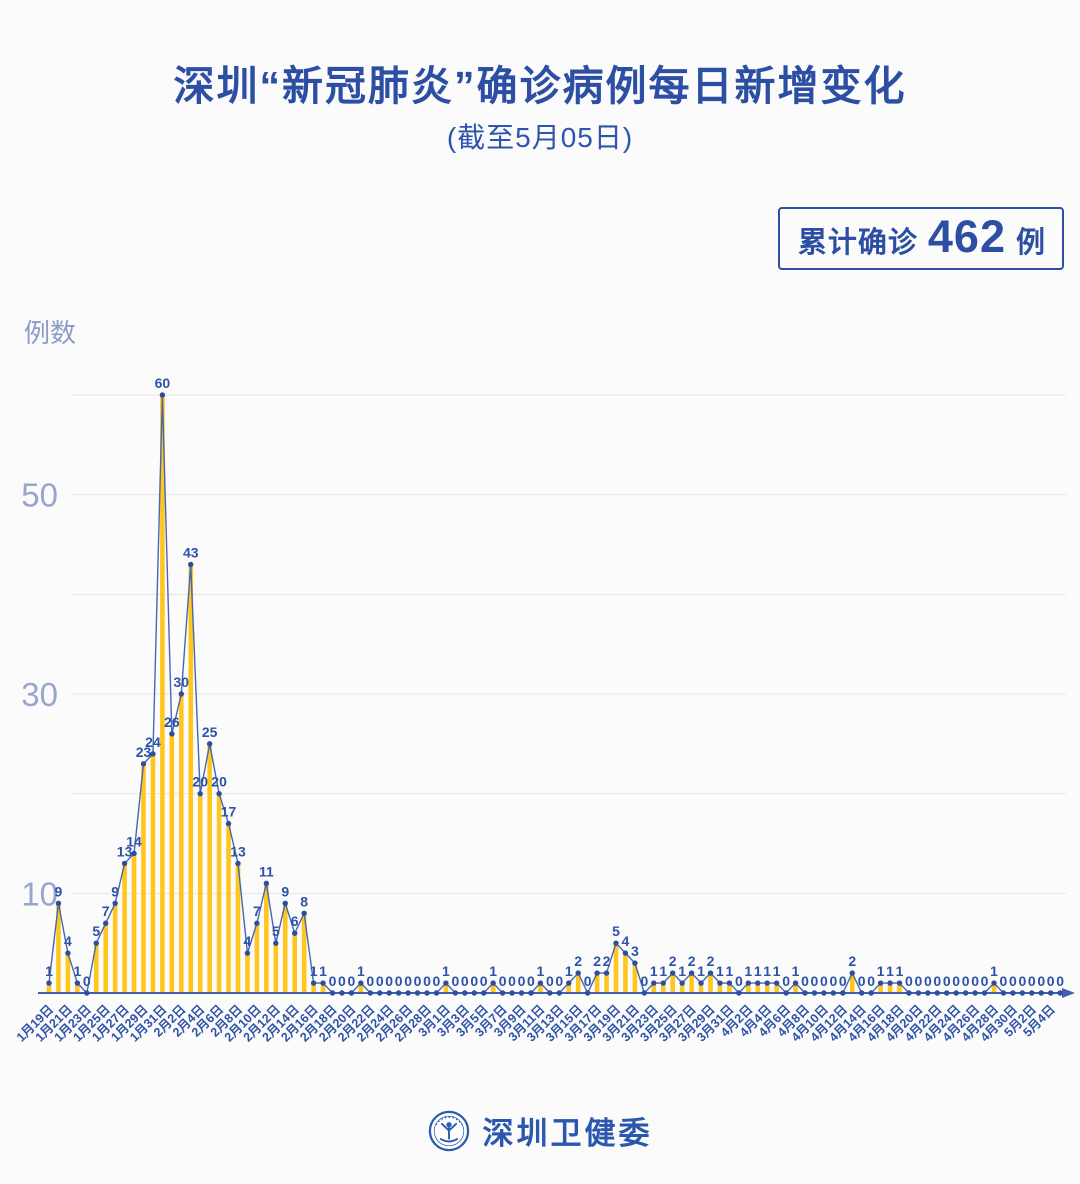  What do you see at coordinates (540, 86) in the screenshot?
I see `page-title: 深圳“新冠肺炎”确诊病例每日新增变化` at bounding box center [540, 86].